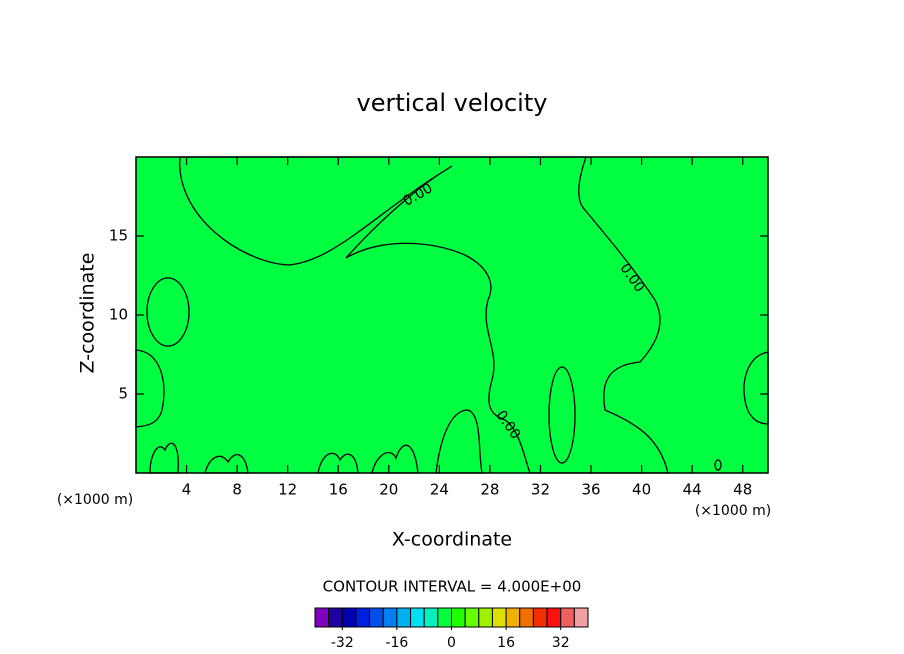 The width and height of the screenshot is (904, 654). Describe the element at coordinates (439, 490) in the screenshot. I see `x-tick-label: 24` at that location.